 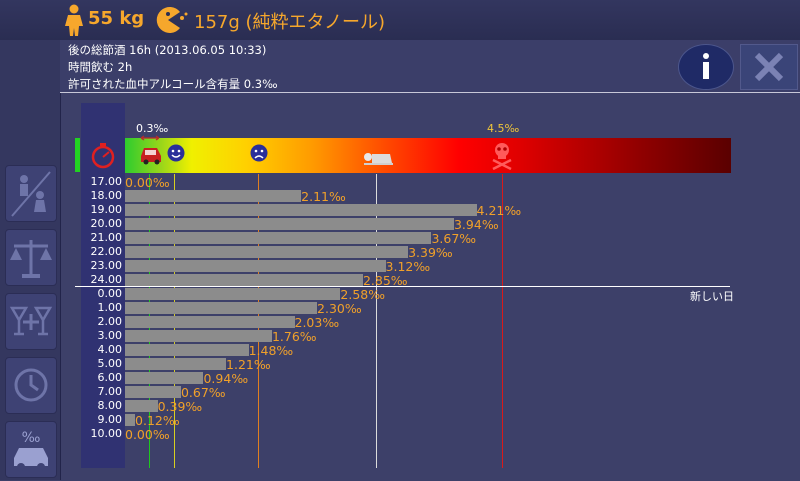 I want to click on info-button, so click(x=706, y=67).